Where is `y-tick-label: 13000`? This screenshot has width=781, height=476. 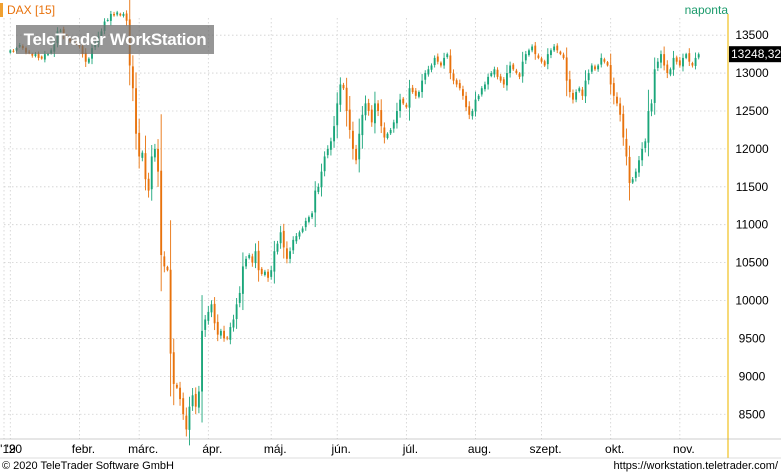
y-tick-label: 13000 is located at coordinates (752, 73).